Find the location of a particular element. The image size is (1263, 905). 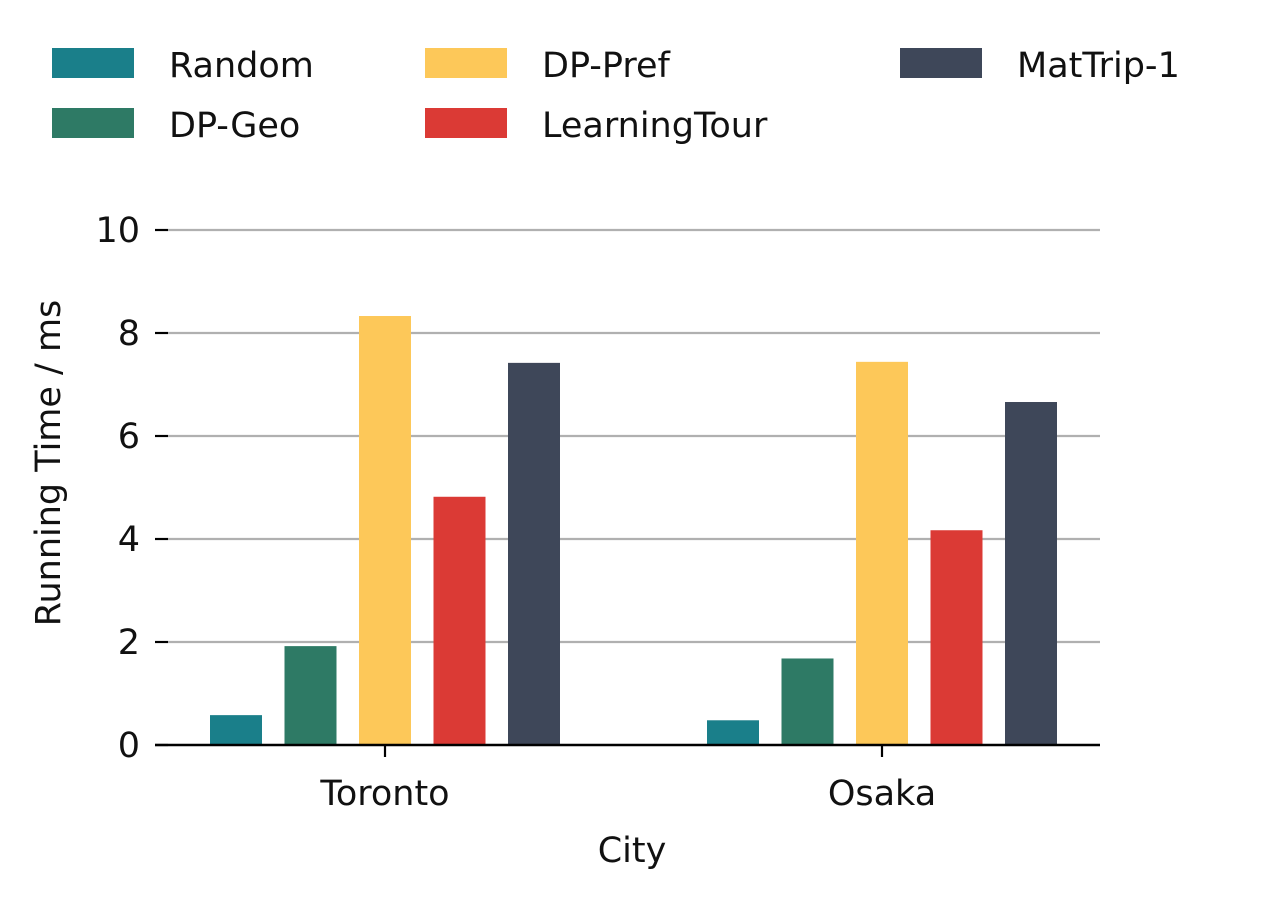

legend-item-random: Random is located at coordinates (183, 66).